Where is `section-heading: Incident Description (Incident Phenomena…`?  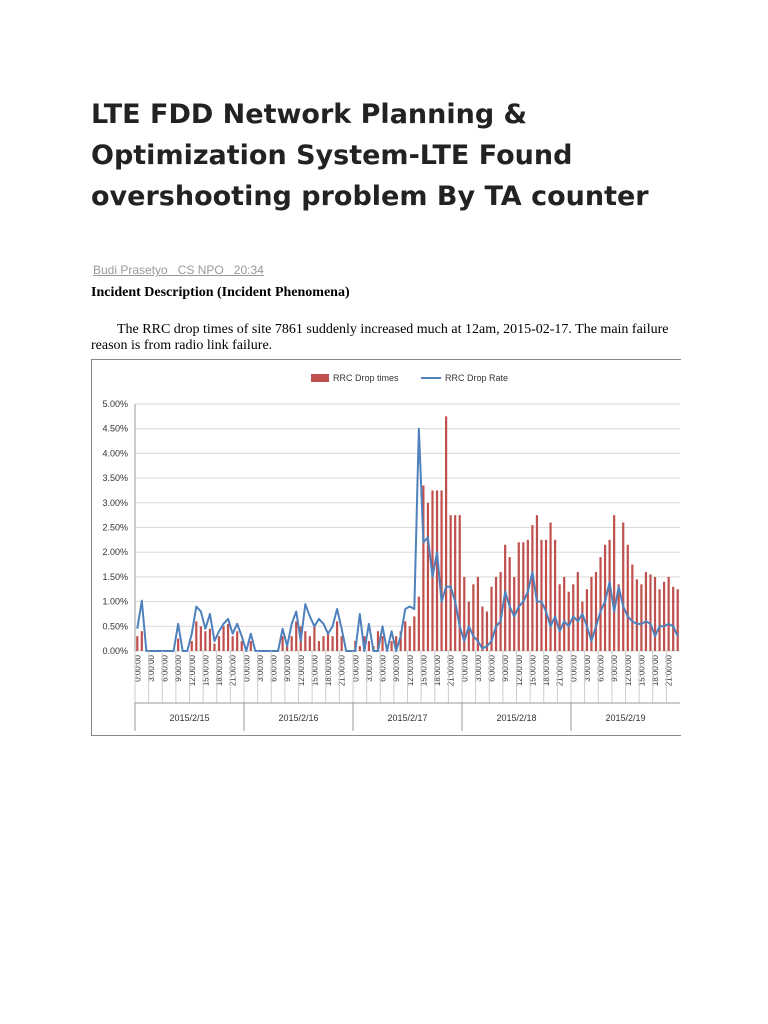 section-heading: Incident Description (Incident Phenomena… is located at coordinates (220, 292).